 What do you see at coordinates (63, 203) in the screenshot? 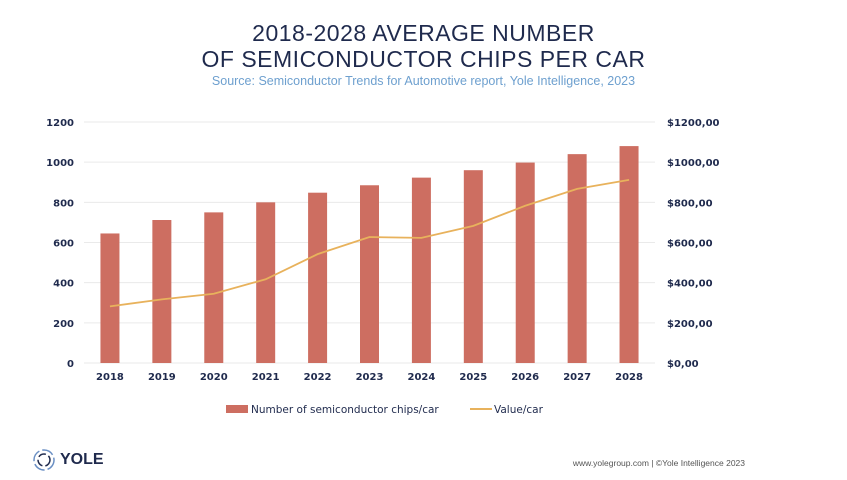
I see `y-tick-label: 800` at bounding box center [63, 203].